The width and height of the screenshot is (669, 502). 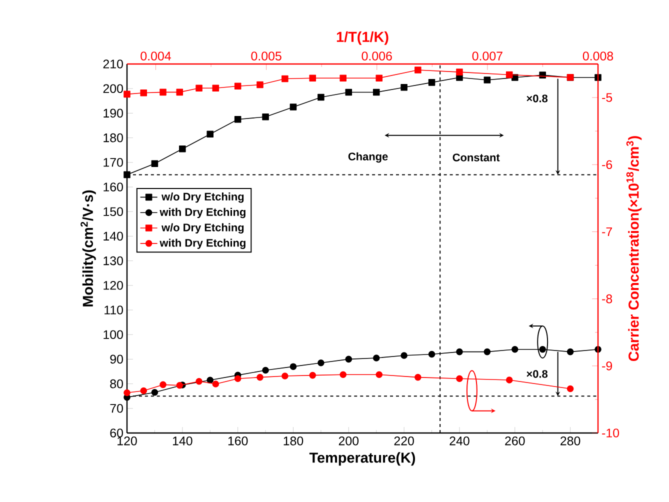 What do you see at coordinates (607, 97) in the screenshot?
I see `y2-tick-label: -5` at bounding box center [607, 97].